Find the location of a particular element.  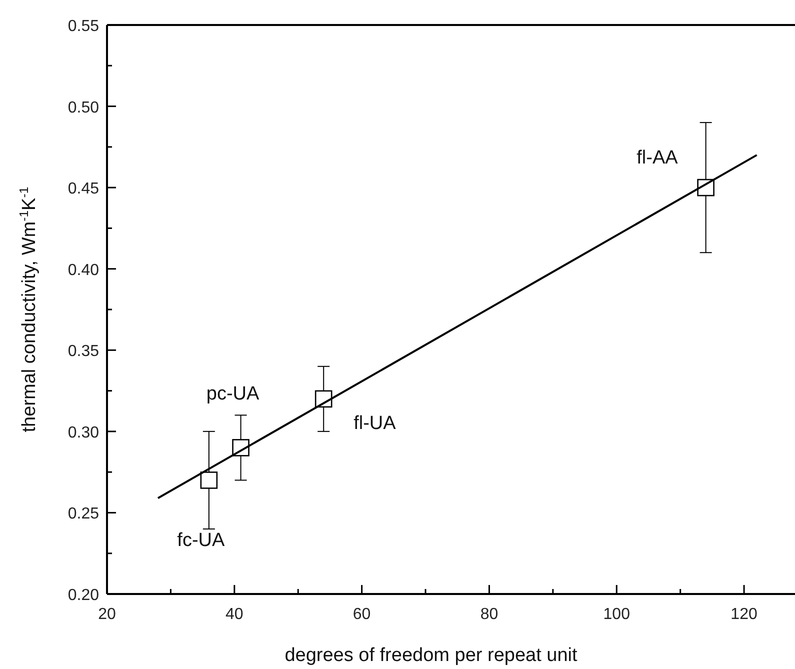

y-tick-label: 0.40 is located at coordinates (84, 270).